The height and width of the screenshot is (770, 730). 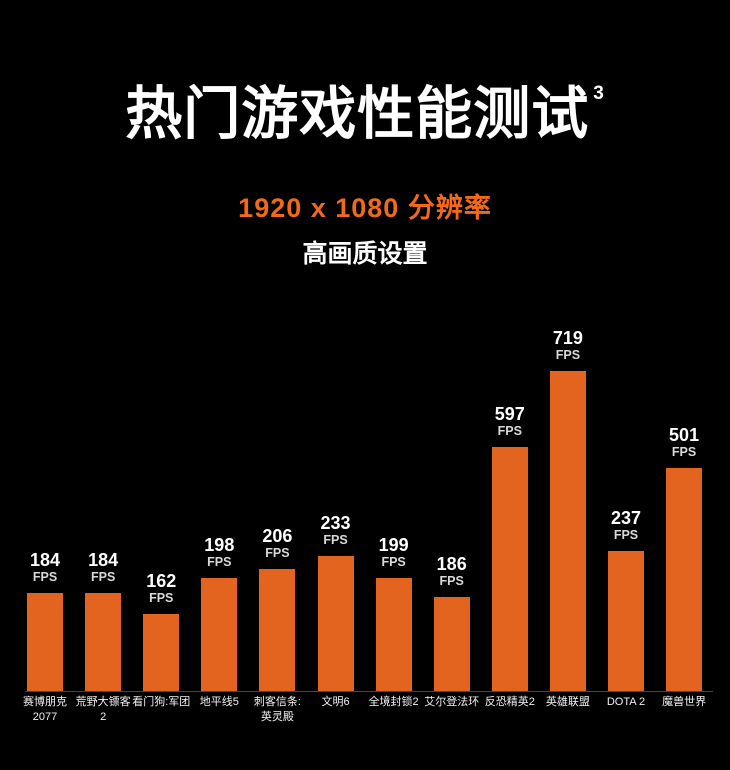 I want to click on category-label: 荒野大镖客2, so click(x=103, y=709).